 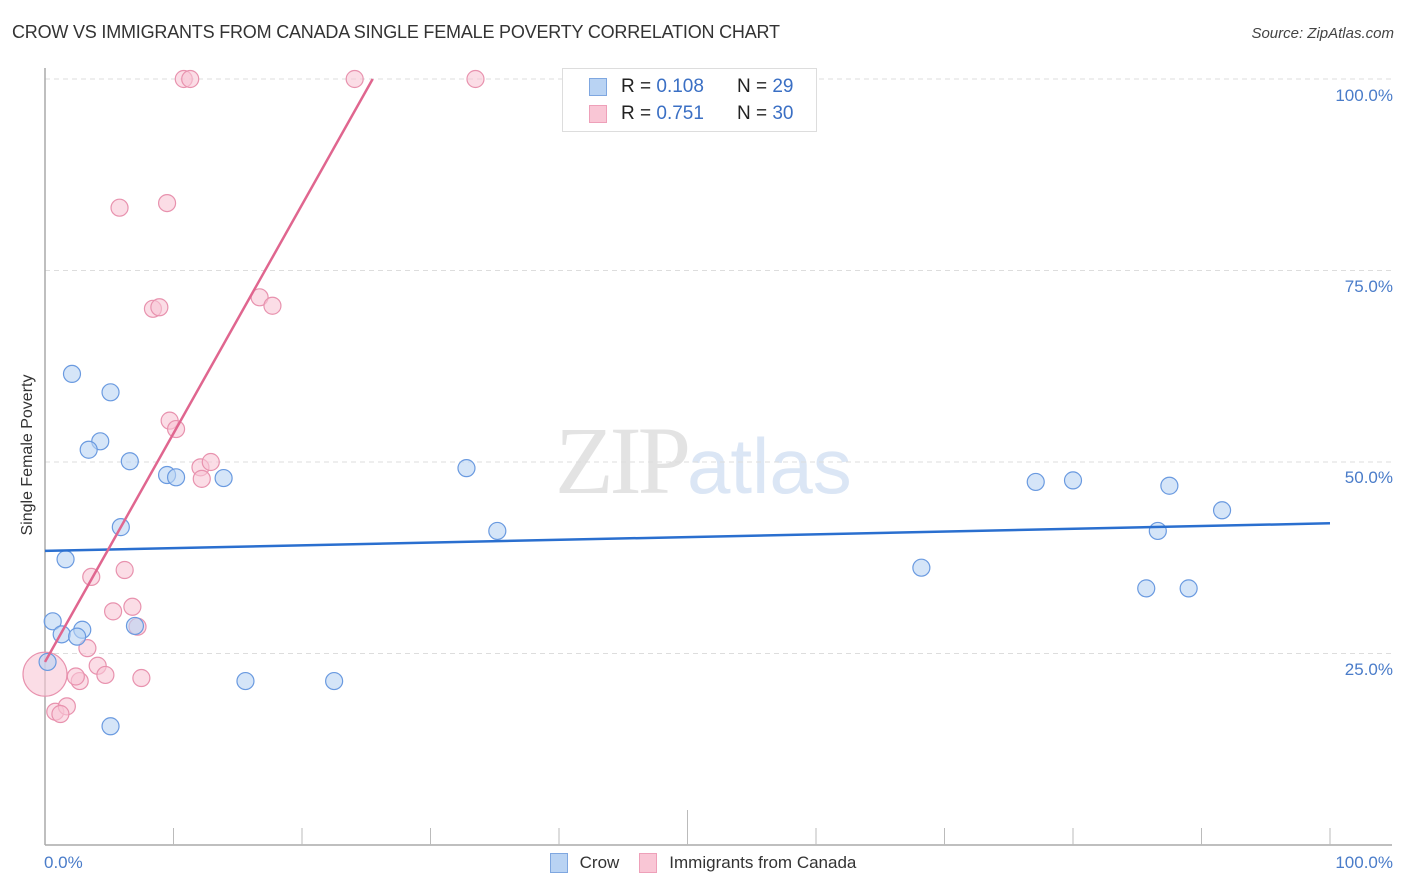 I want to click on legend-item-crow: Crow, so click(x=584, y=863).